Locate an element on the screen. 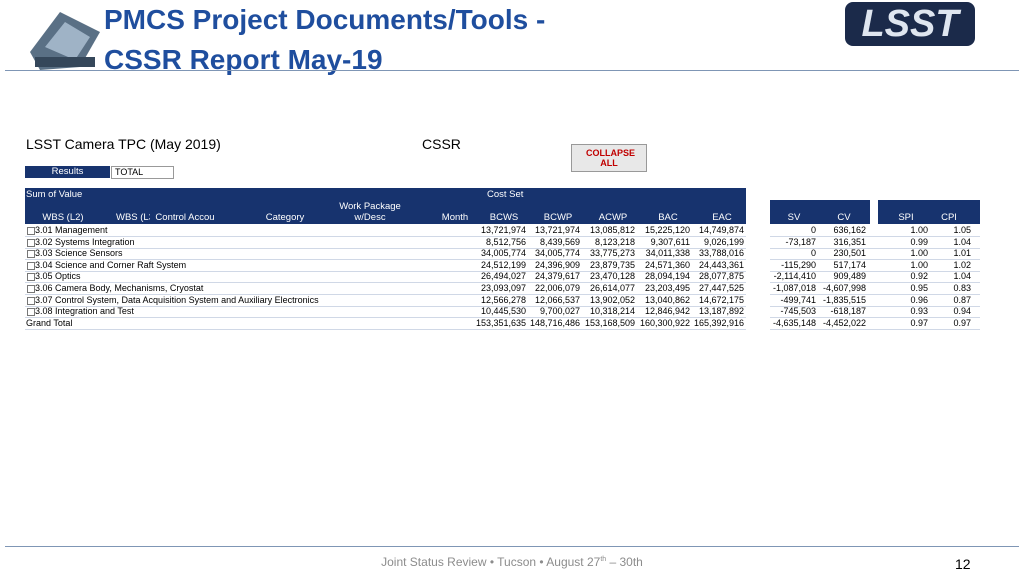 The image size is (1024, 576). filter-value: TOTAL is located at coordinates (142, 172).